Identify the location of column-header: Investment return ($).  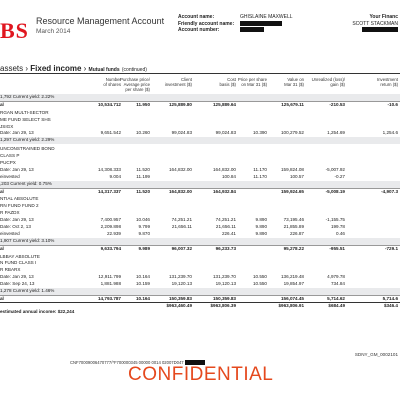
(387, 82).